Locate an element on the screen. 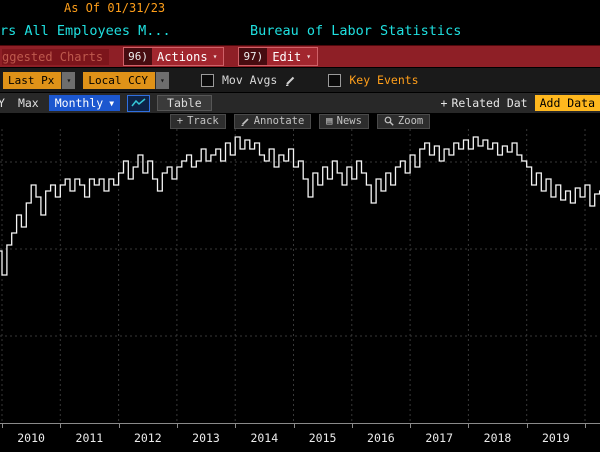 This screenshot has width=600, height=452. key-events-checkbox is located at coordinates (335, 80).